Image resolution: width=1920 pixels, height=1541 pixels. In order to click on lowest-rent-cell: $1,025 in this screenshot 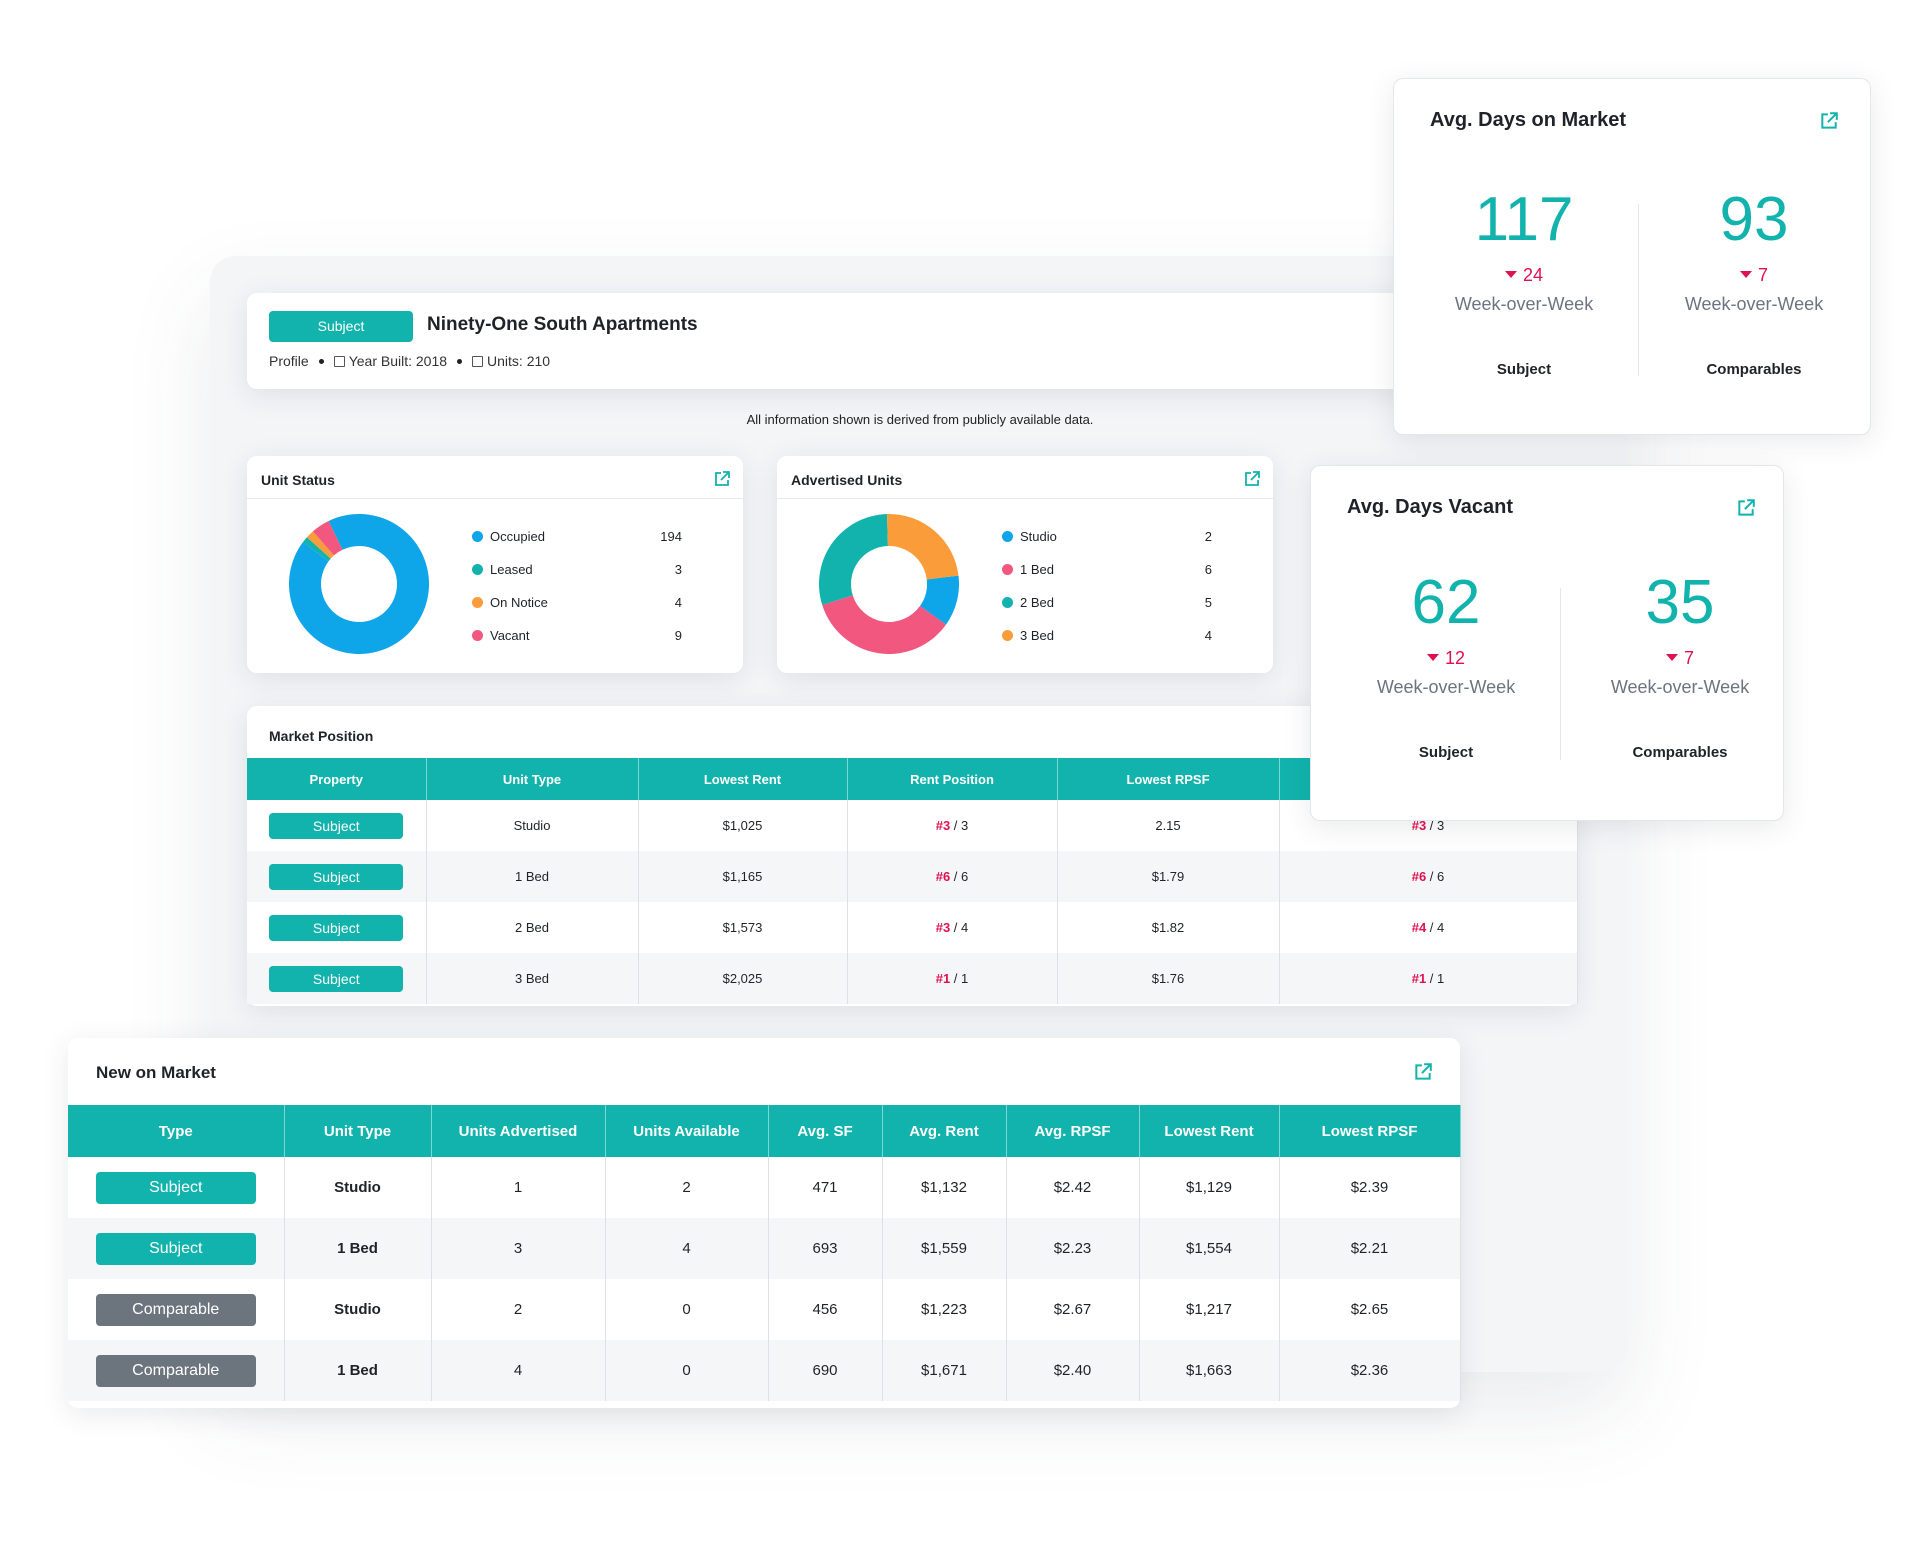, I will do `click(743, 825)`.